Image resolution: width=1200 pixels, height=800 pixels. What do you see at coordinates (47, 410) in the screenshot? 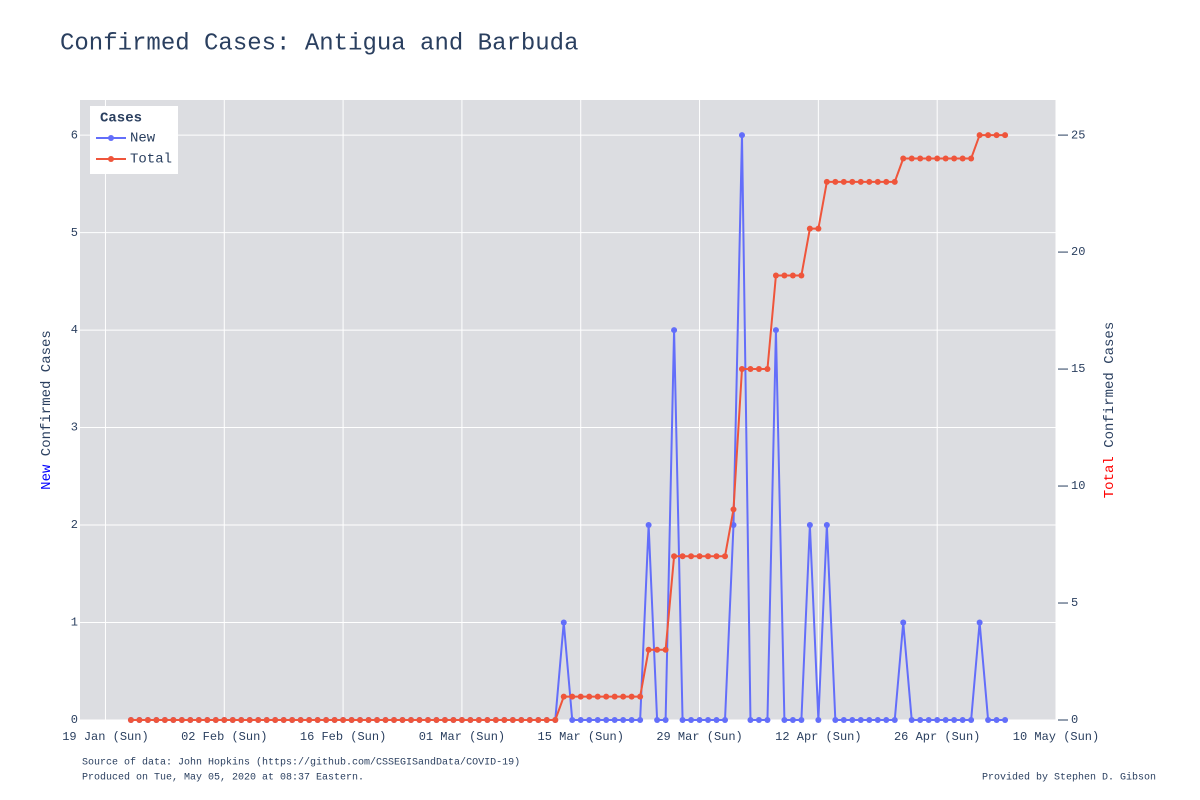
I see `y-axis-title: New Confirmed Cases` at bounding box center [47, 410].